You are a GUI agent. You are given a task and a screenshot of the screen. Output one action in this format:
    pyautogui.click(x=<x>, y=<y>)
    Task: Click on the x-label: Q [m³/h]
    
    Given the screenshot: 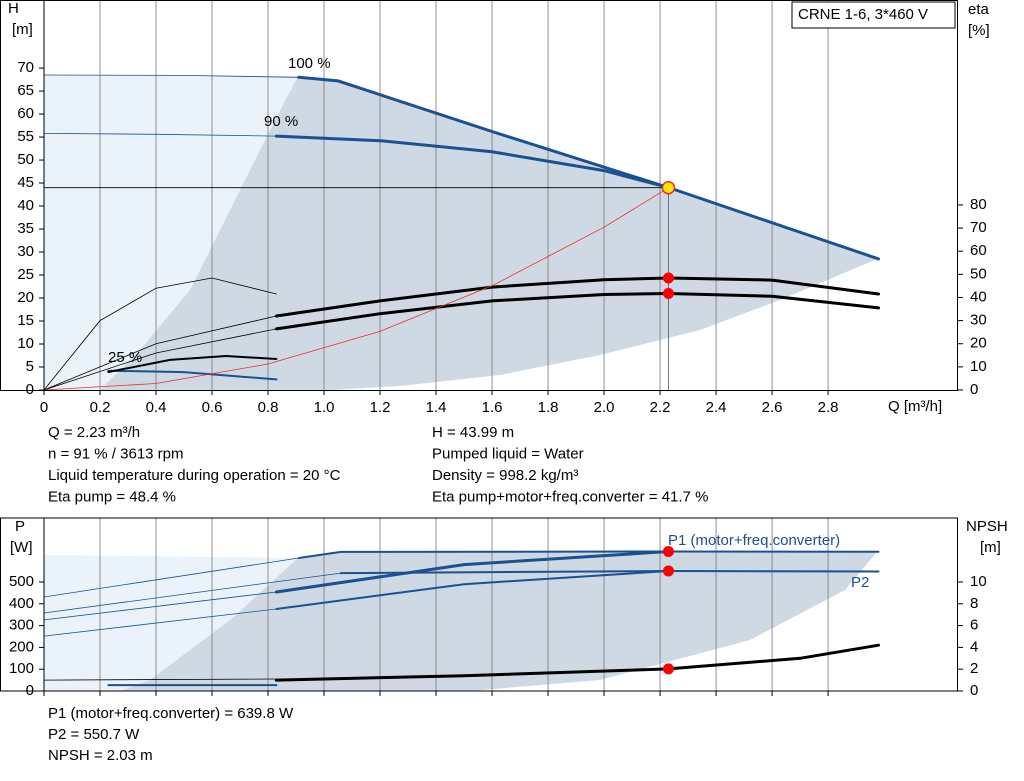 What is the action you would take?
    pyautogui.click(x=915, y=406)
    